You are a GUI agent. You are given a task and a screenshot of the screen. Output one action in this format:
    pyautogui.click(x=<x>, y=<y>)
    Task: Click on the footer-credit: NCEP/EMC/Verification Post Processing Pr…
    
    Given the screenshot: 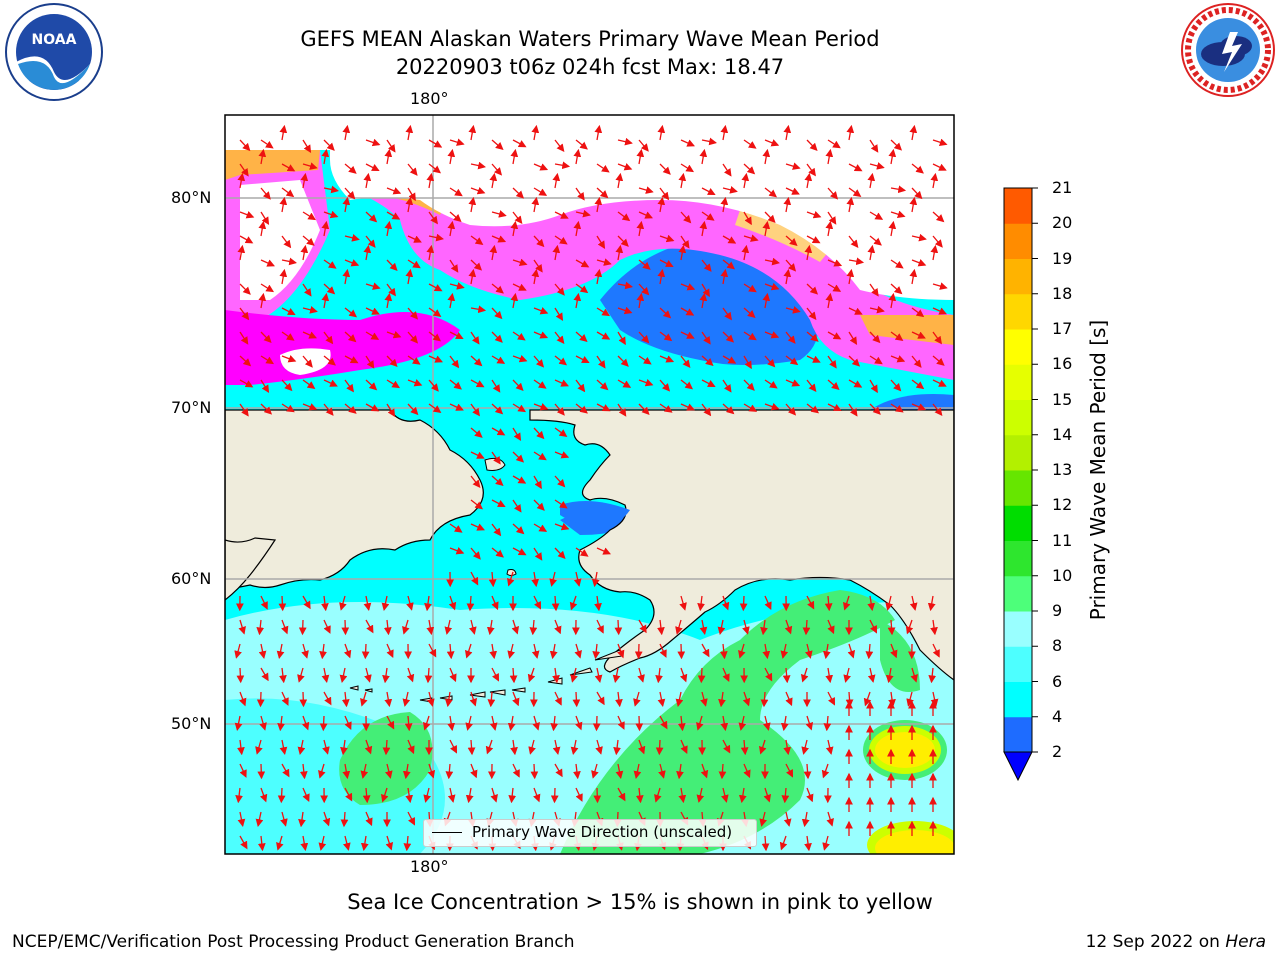 What is the action you would take?
    pyautogui.click(x=293, y=942)
    